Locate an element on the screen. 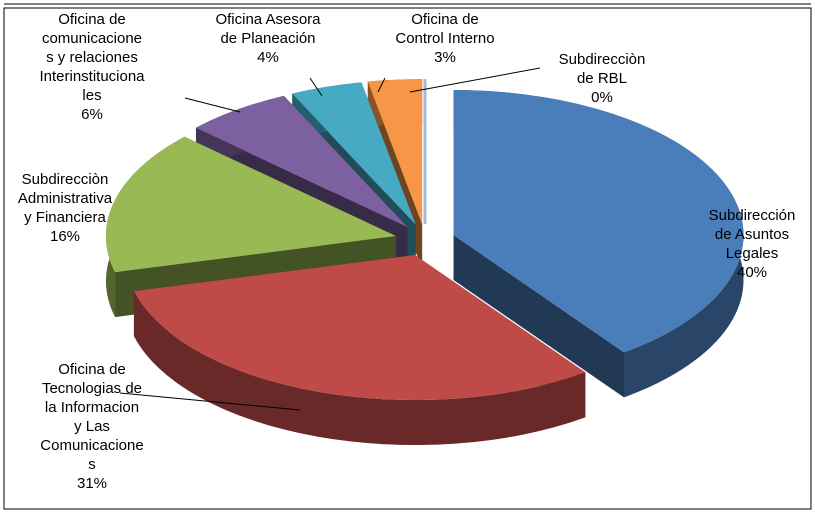 The width and height of the screenshot is (815, 512). category-label: s y relaciones is located at coordinates (92, 57).